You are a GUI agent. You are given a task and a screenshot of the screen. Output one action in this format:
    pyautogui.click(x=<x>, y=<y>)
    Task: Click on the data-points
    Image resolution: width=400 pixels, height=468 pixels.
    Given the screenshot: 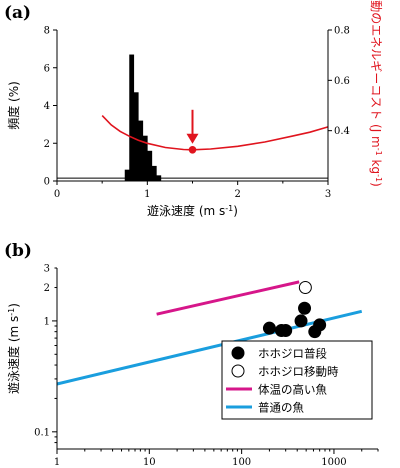 What is the action you would take?
    pyautogui.click(x=294, y=310)
    